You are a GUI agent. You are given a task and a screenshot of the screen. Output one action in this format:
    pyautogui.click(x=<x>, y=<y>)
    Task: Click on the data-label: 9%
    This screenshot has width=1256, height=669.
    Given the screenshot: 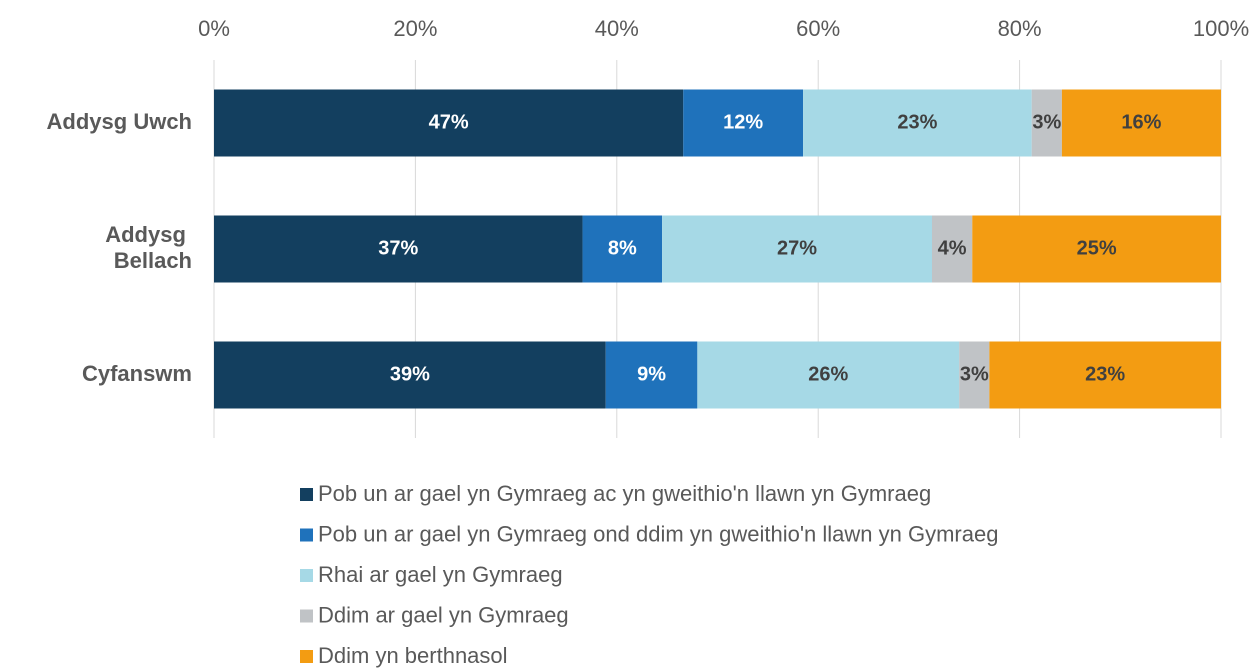 What is the action you would take?
    pyautogui.click(x=651, y=374)
    